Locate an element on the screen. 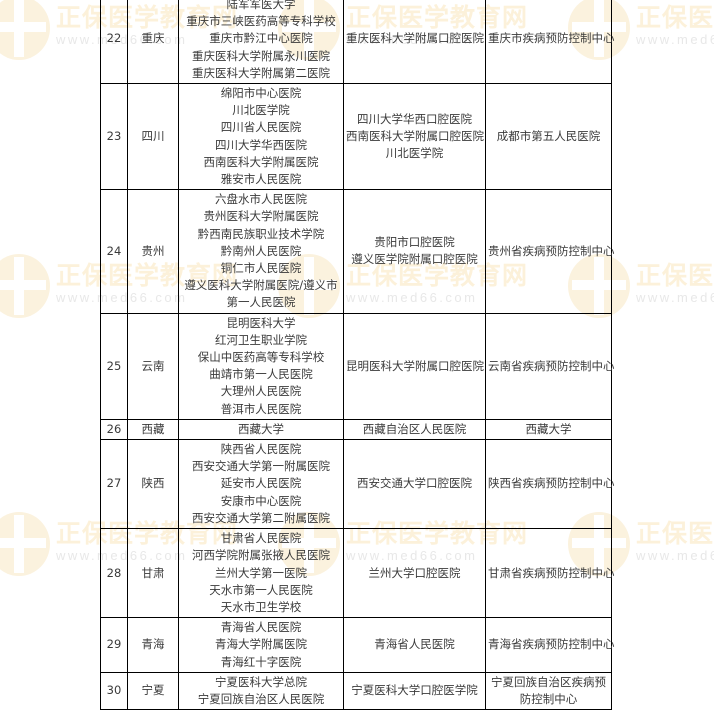  table-cell-line: 铜仁市人民医院 is located at coordinates (261, 268).